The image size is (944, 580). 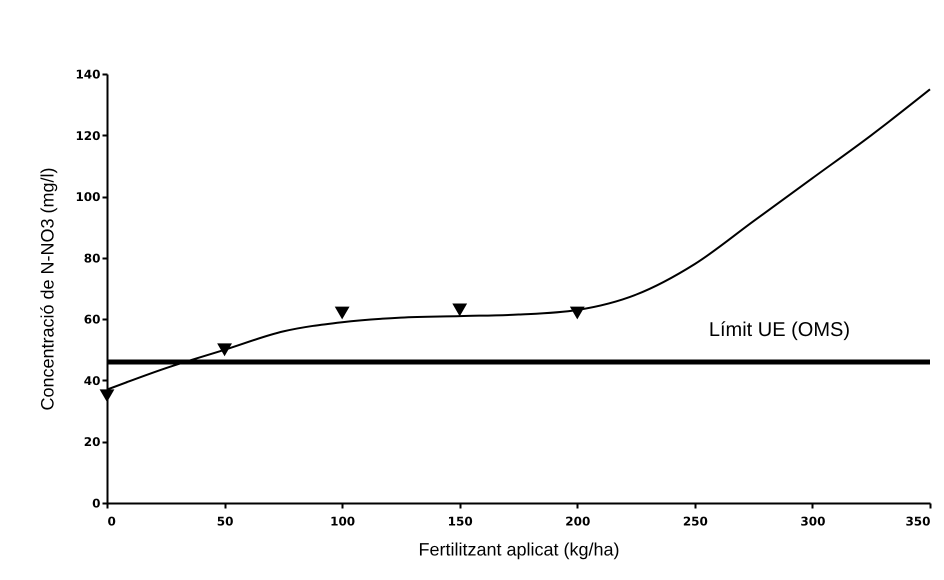 What do you see at coordinates (92, 319) in the screenshot?
I see `y-tick-label: 60` at bounding box center [92, 319].